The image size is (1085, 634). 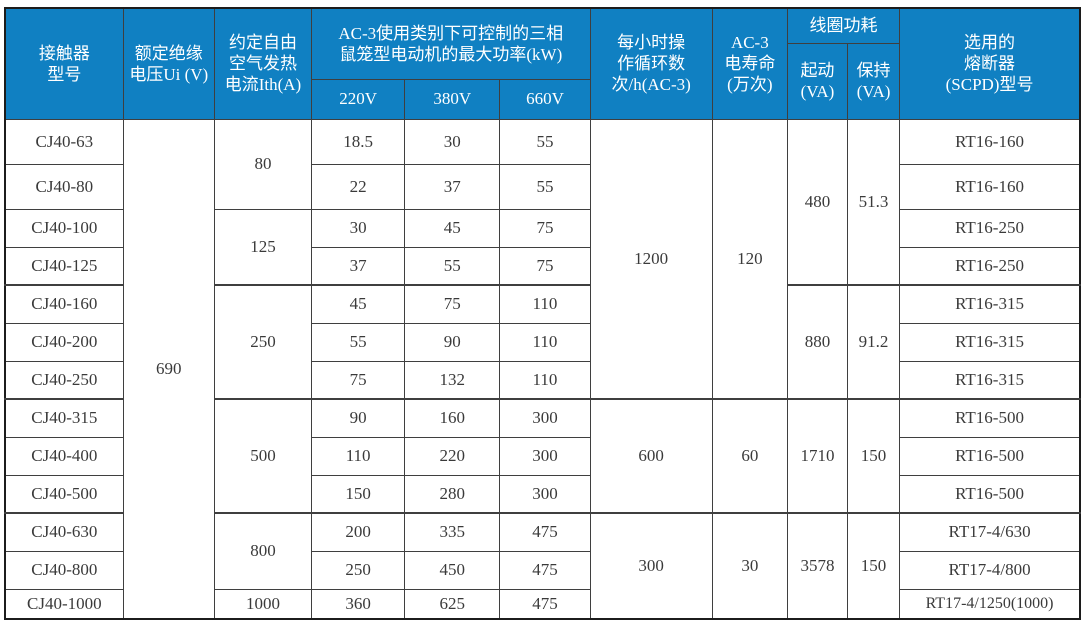 I want to click on cell-model: CJ40-80, so click(x=64, y=186).